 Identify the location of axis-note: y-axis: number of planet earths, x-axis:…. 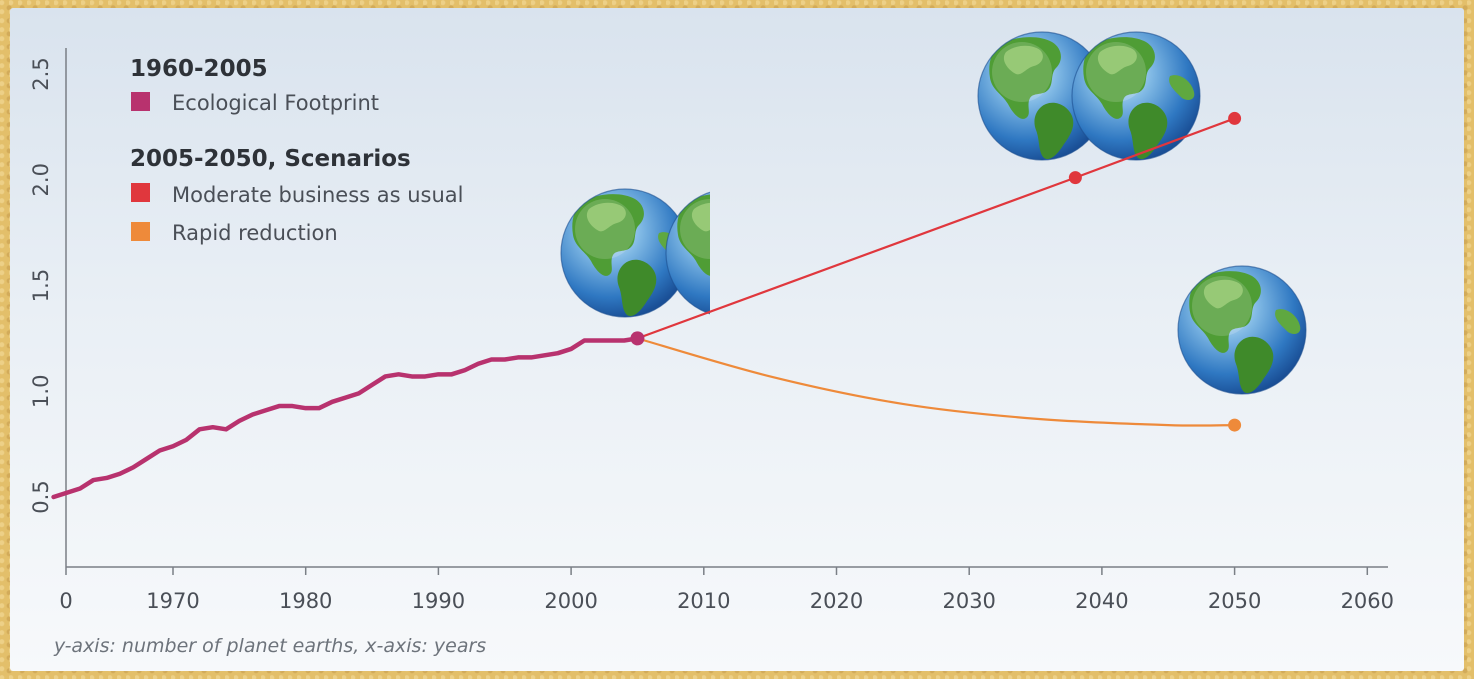
(269, 646).